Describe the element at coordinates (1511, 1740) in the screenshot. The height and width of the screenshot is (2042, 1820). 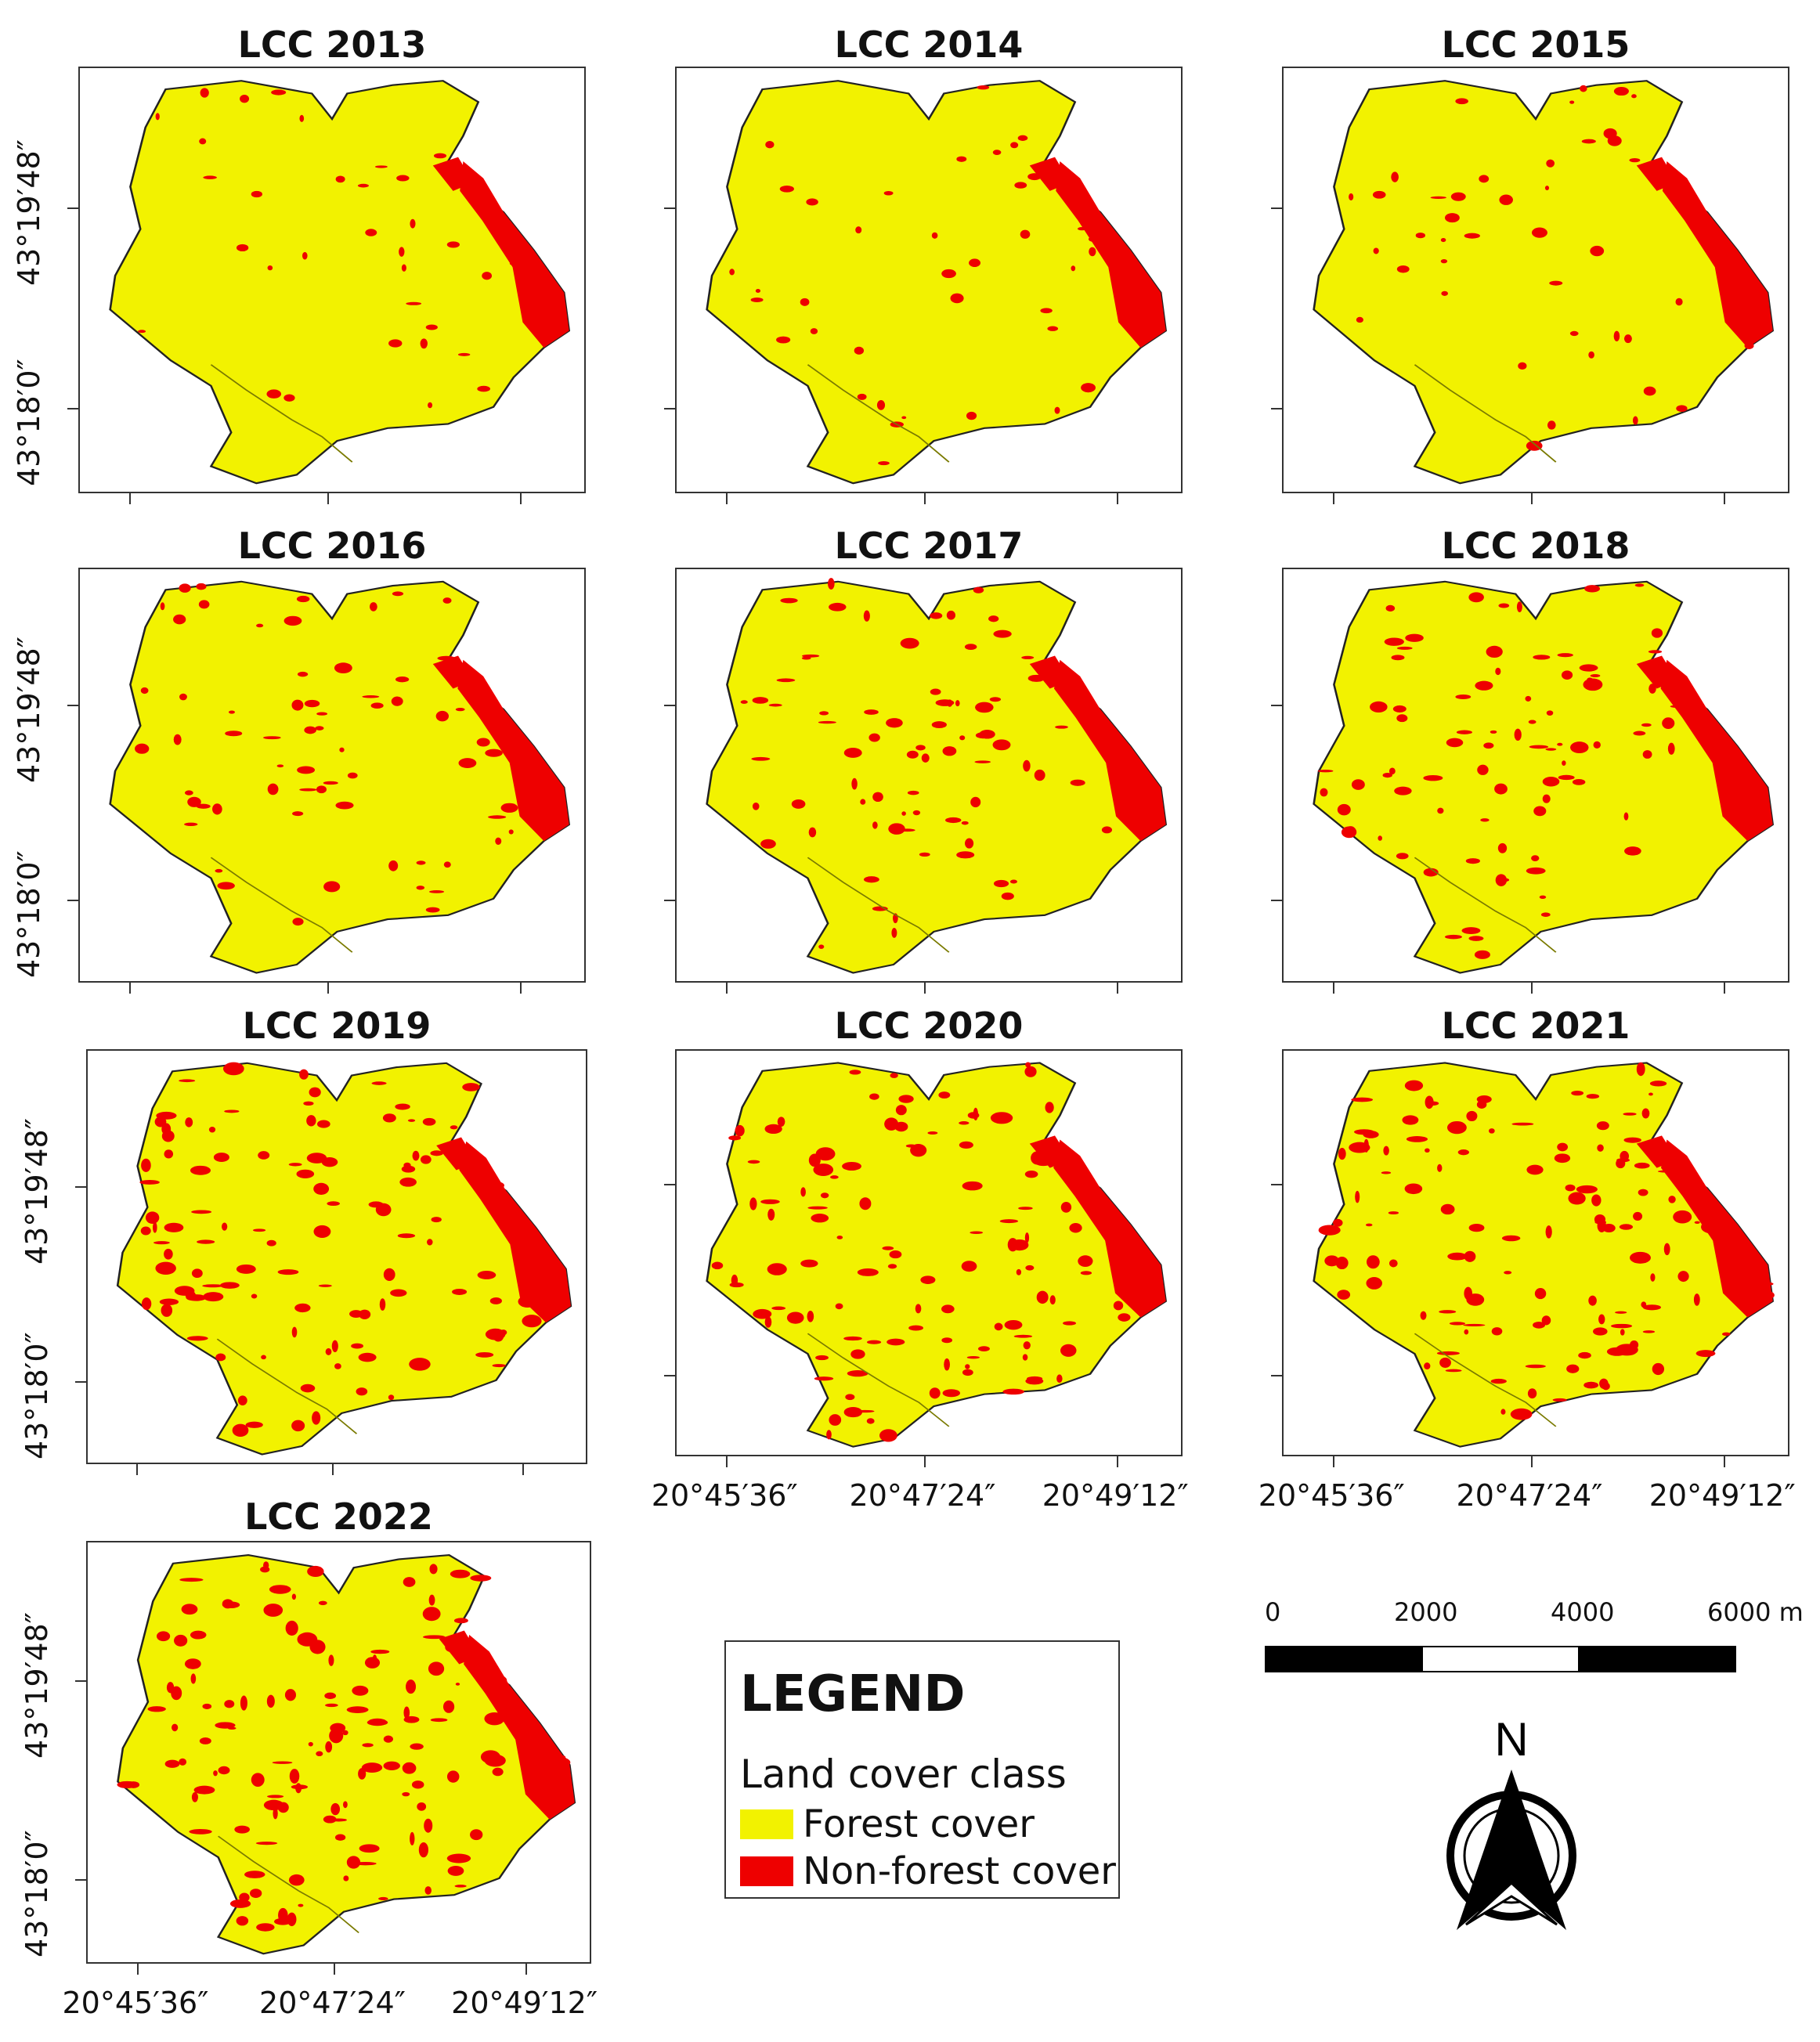
I see `north-label: N` at that location.